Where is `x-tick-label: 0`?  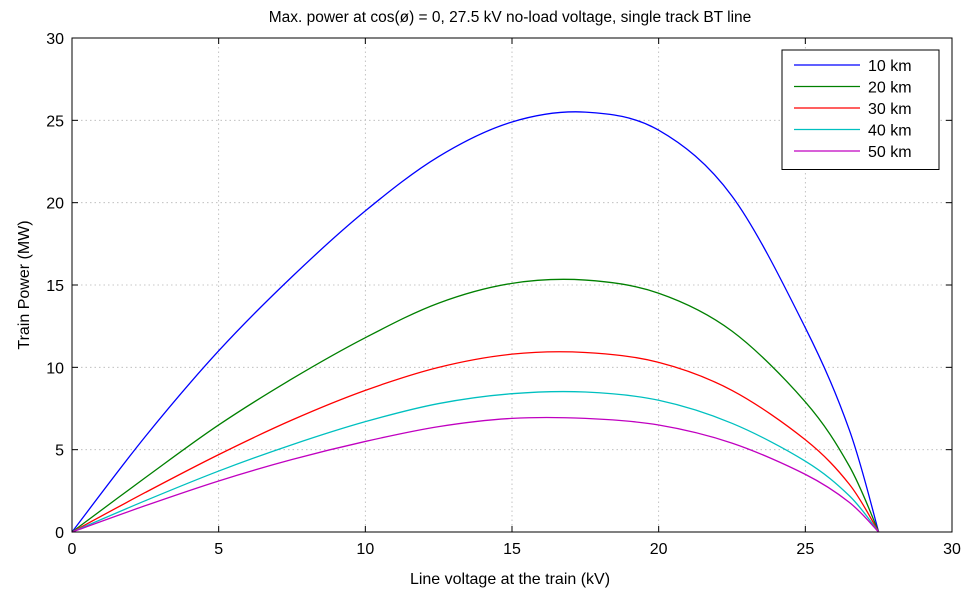 x-tick-label: 0 is located at coordinates (72, 549).